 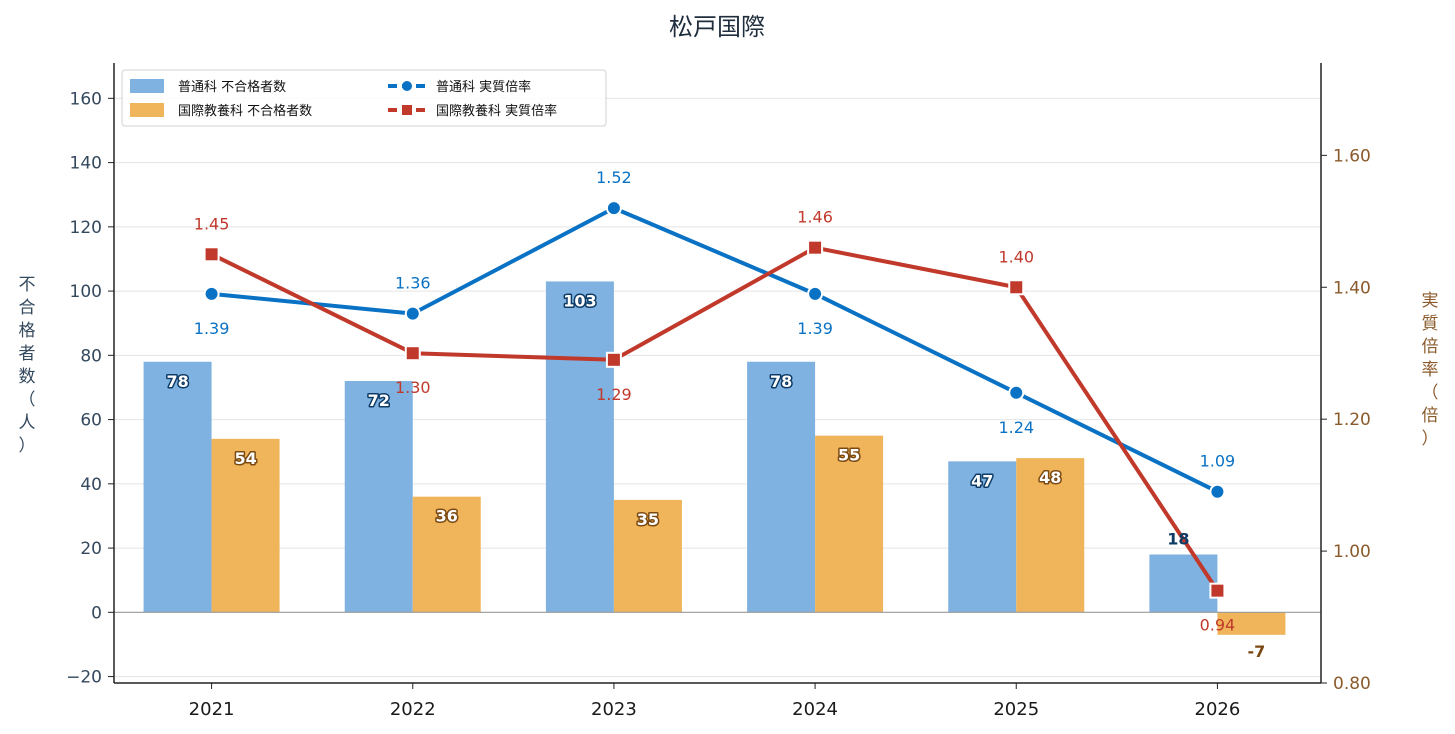 I want to click on rate-value-label: 0.94, so click(x=1218, y=625).